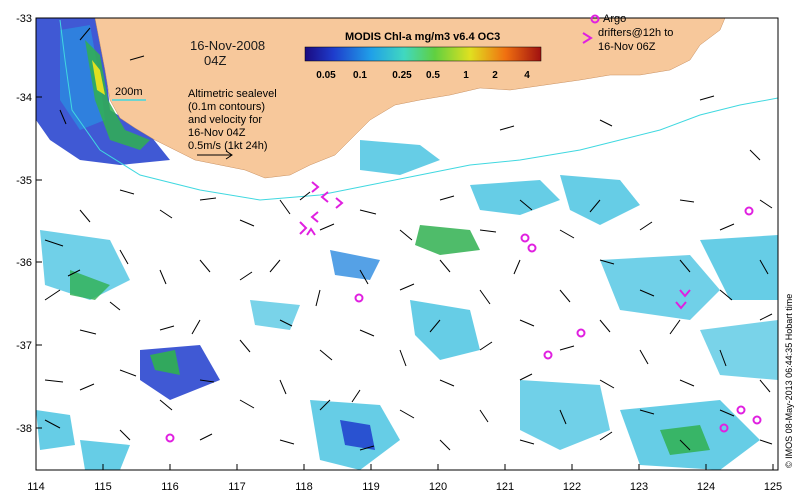  What do you see at coordinates (422, 37) in the screenshot?
I see `colorbar-title: MODIS Chl-a mg/m3 v6.4 OC3` at bounding box center [422, 37].